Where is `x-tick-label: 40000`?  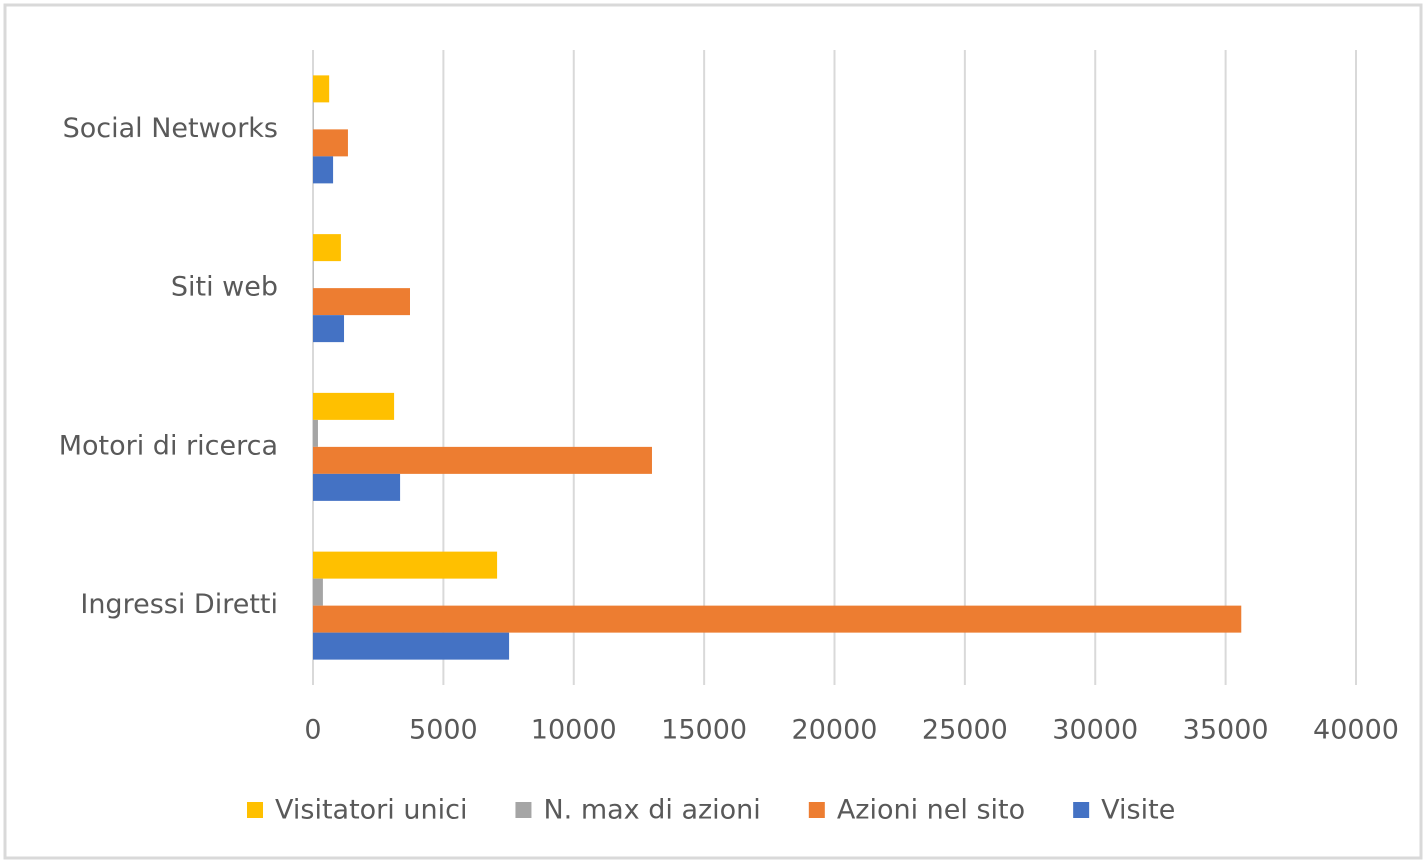 x-tick-label: 40000 is located at coordinates (1356, 730).